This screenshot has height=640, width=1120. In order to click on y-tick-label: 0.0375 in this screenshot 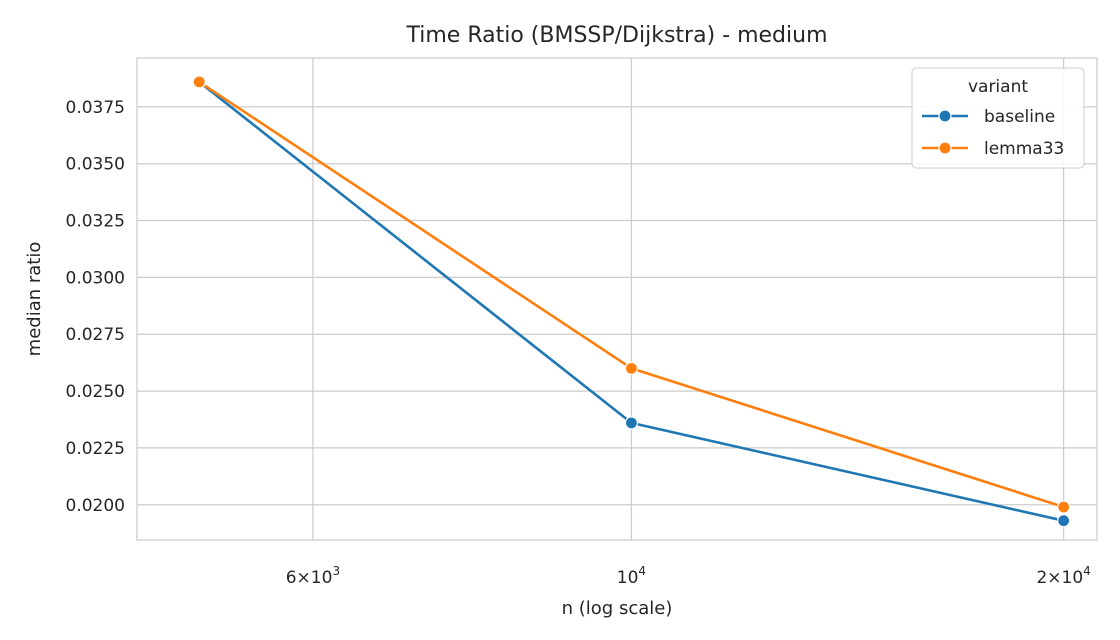, I will do `click(95, 108)`.